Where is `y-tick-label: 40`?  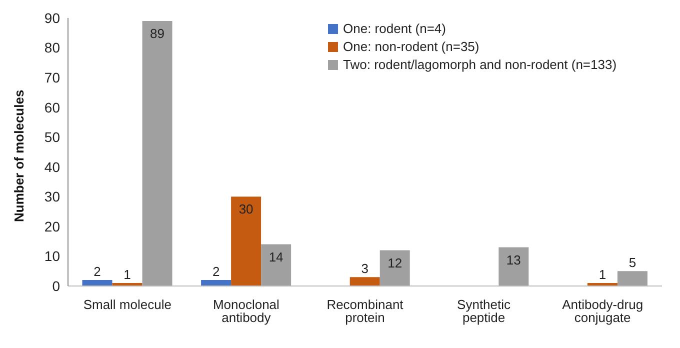 y-tick-label: 40 is located at coordinates (52, 166).